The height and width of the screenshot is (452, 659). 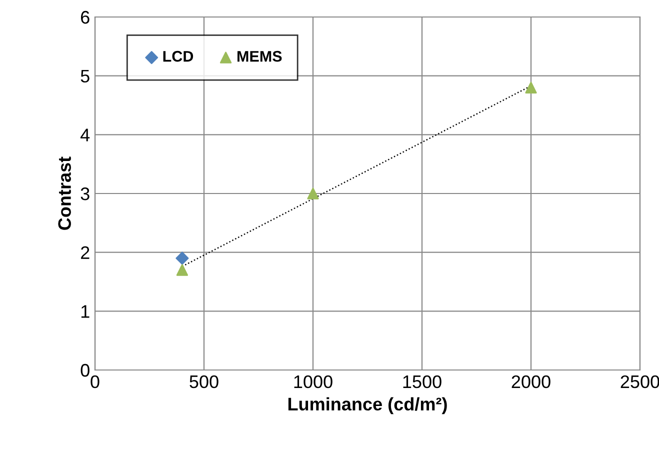 I want to click on y-tick-label: 1, so click(x=85, y=311).